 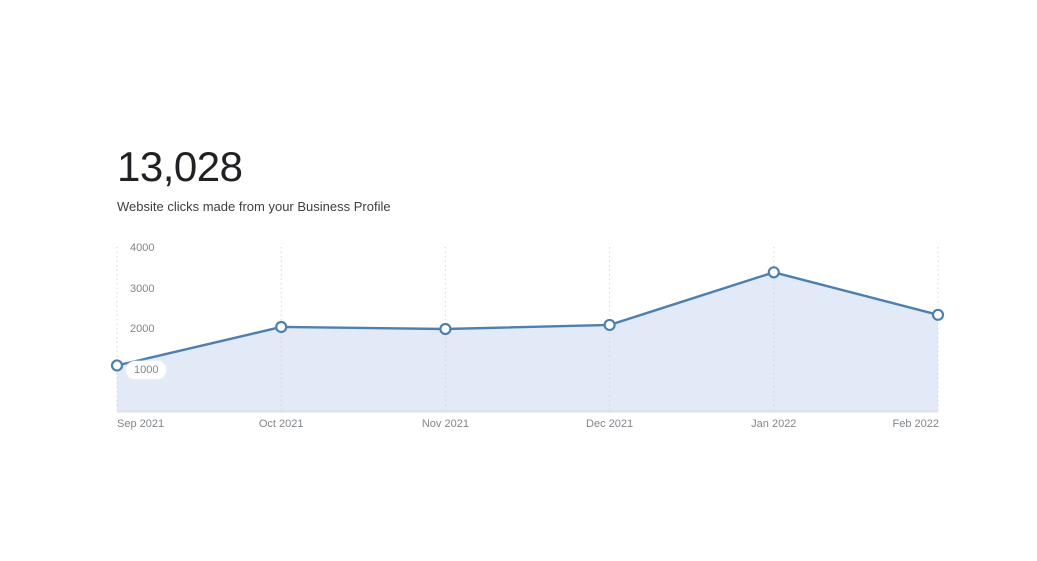 What do you see at coordinates (610, 424) in the screenshot?
I see `x-tick-dec-2021: Dec 2021` at bounding box center [610, 424].